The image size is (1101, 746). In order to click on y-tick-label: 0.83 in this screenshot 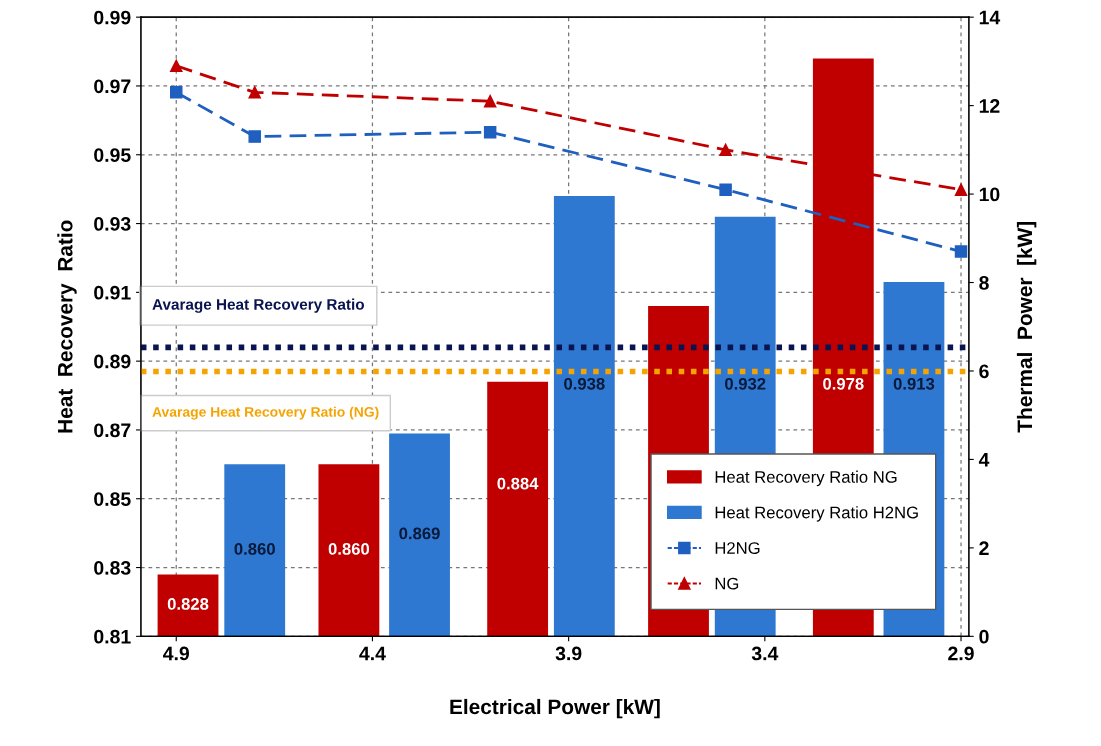, I will do `click(112, 568)`.